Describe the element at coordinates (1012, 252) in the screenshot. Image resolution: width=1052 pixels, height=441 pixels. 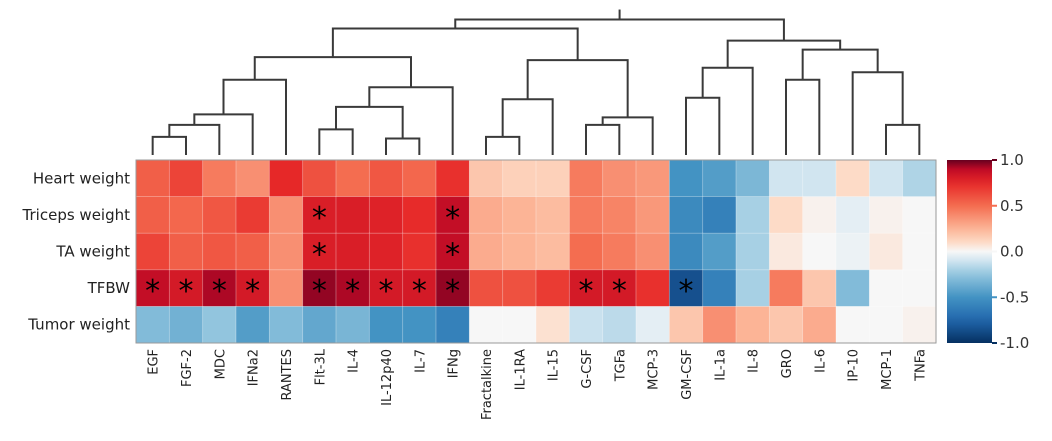
I see `colorbar-tick-label: 0.0` at that location.